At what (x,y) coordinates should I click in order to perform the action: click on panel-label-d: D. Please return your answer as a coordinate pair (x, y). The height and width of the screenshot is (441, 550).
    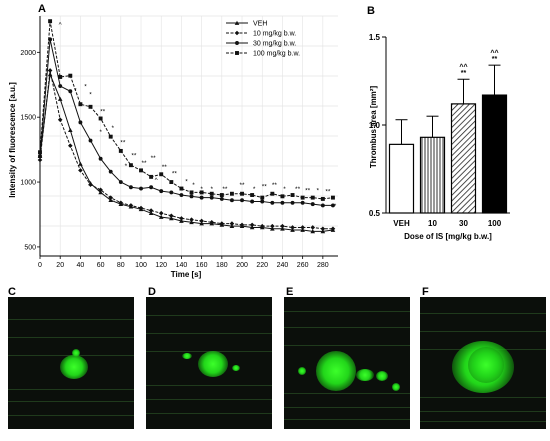
    Looking at the image, I should click on (152, 292).